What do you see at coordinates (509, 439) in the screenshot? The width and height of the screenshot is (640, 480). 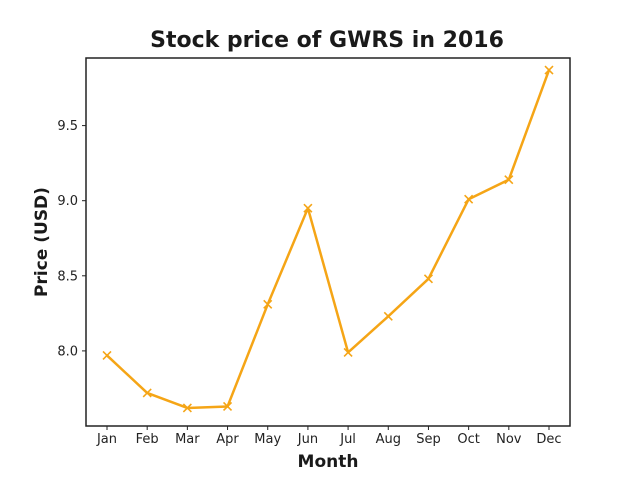 I see `x-tick-label: Nov` at bounding box center [509, 439].